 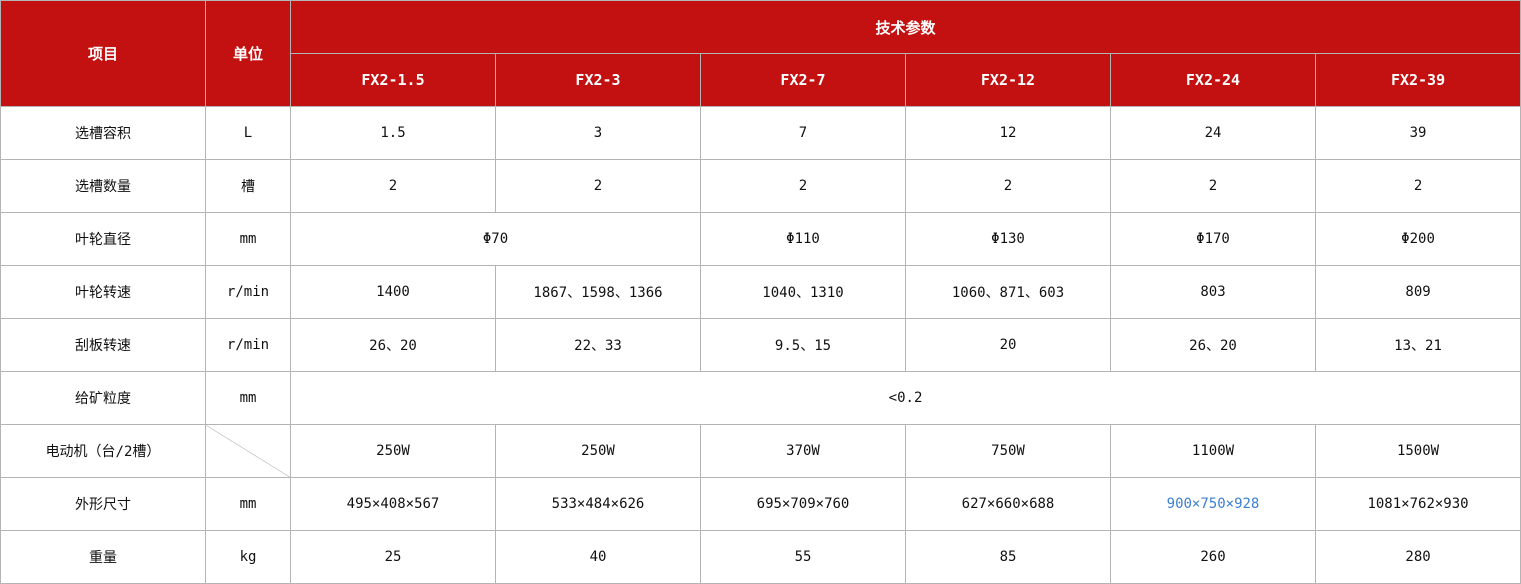 I want to click on row-item: 重量, so click(x=103, y=557).